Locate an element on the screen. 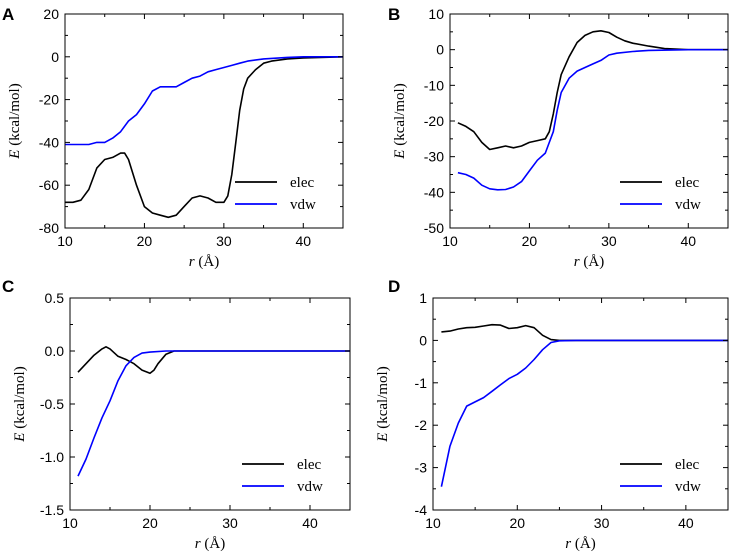  y-tick-label: -10 is located at coordinates (434, 85).